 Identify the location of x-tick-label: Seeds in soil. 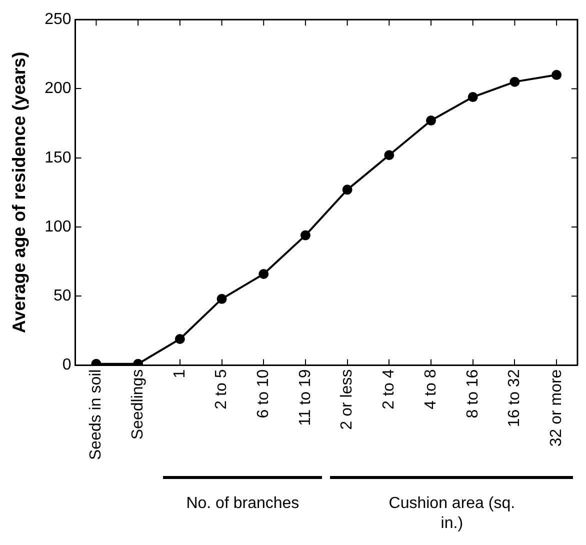
(96, 414).